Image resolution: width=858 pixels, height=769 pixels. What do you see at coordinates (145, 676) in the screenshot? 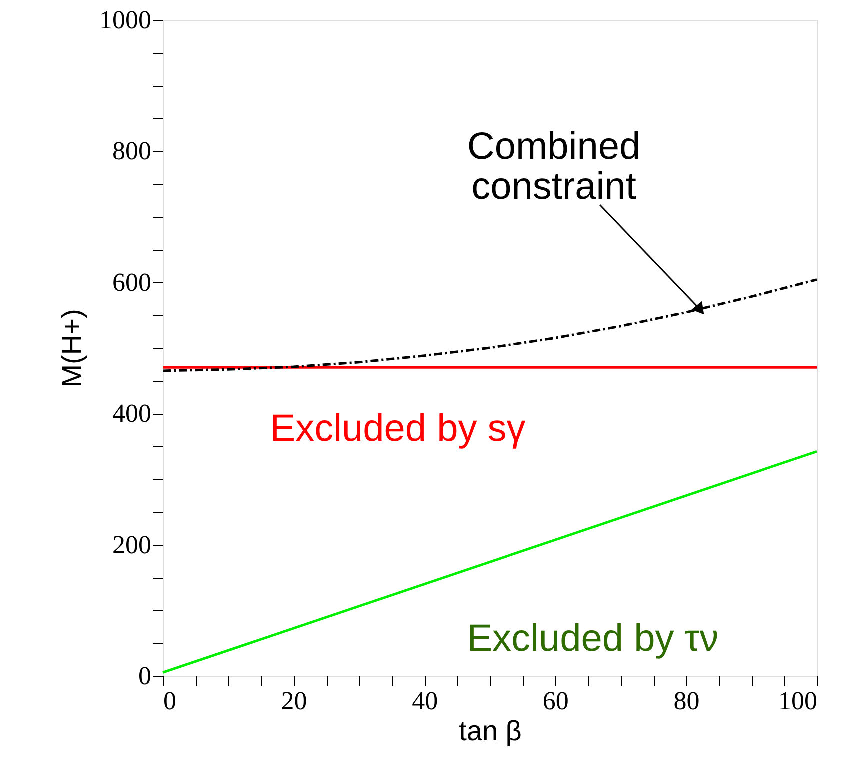
I see `y-tick-label: 0` at bounding box center [145, 676].